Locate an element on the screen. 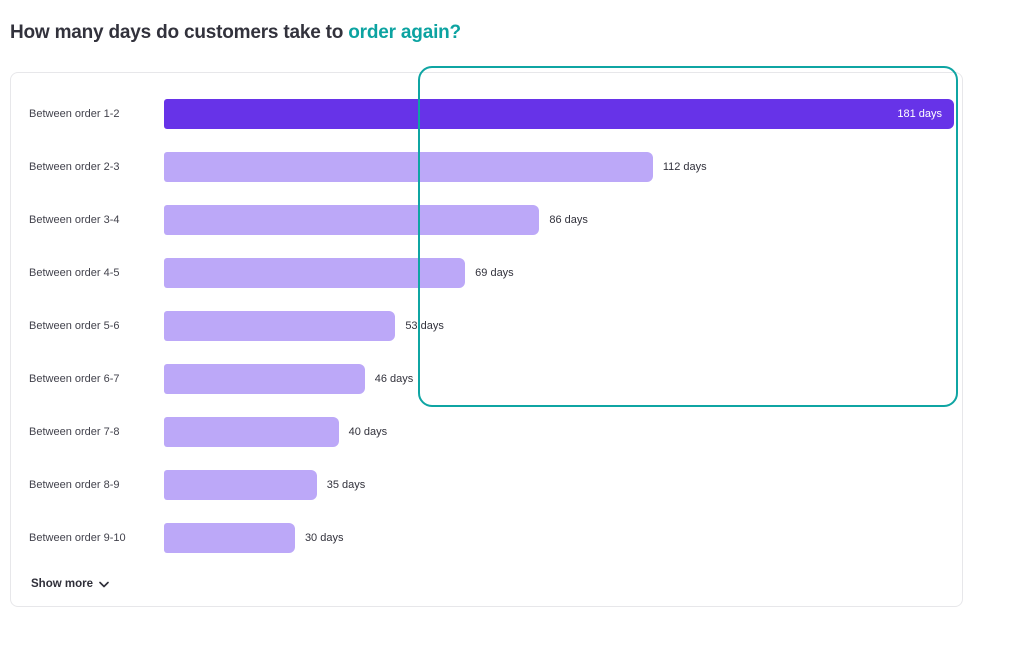  chart-row: Between order 6-7 46 days is located at coordinates (491, 379).